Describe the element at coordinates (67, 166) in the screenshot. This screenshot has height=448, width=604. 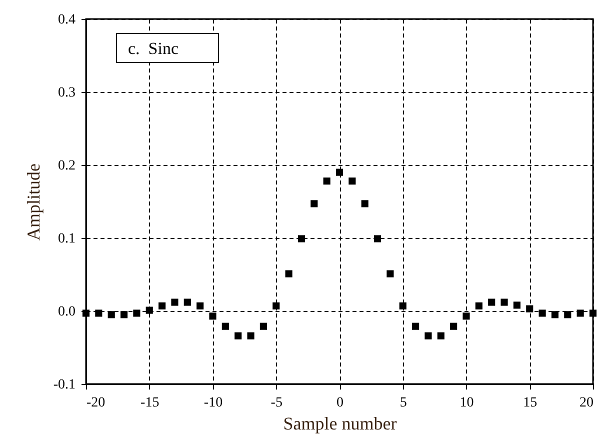
I see `y-tick-label: 0.2` at that location.